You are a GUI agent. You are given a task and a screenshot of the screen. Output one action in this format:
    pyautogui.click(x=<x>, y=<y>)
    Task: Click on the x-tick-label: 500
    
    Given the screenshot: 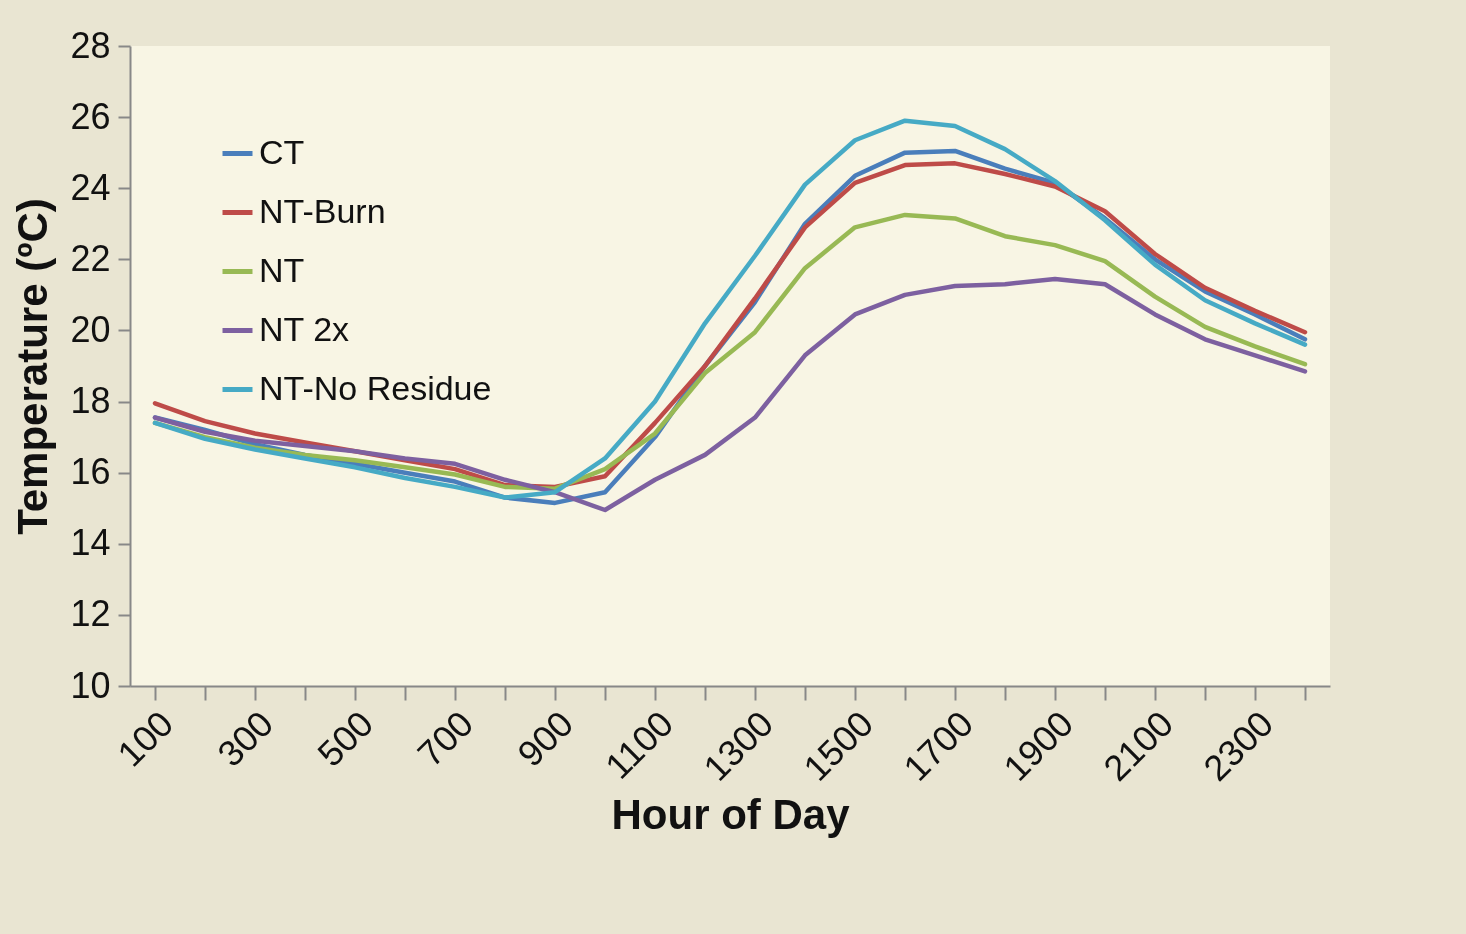 What is the action you would take?
    pyautogui.click(x=345, y=738)
    